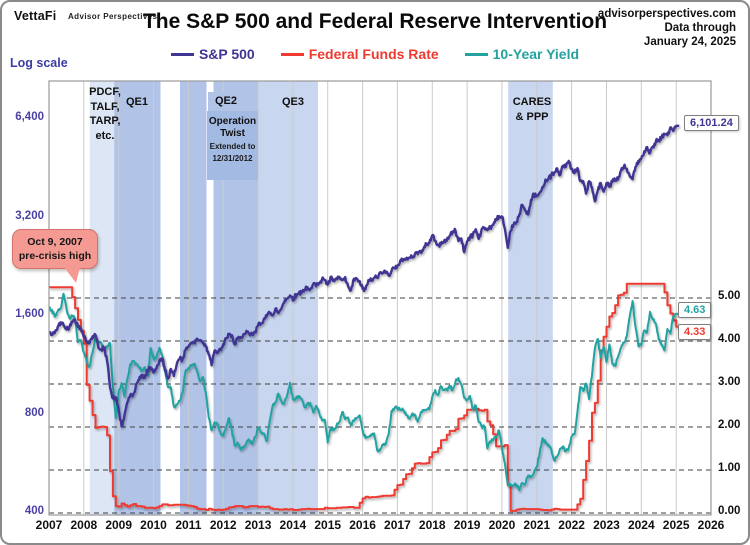 This screenshot has height=545, width=750. What do you see at coordinates (292, 54) in the screenshot?
I see `fed-funds-line-swatch` at bounding box center [292, 54].